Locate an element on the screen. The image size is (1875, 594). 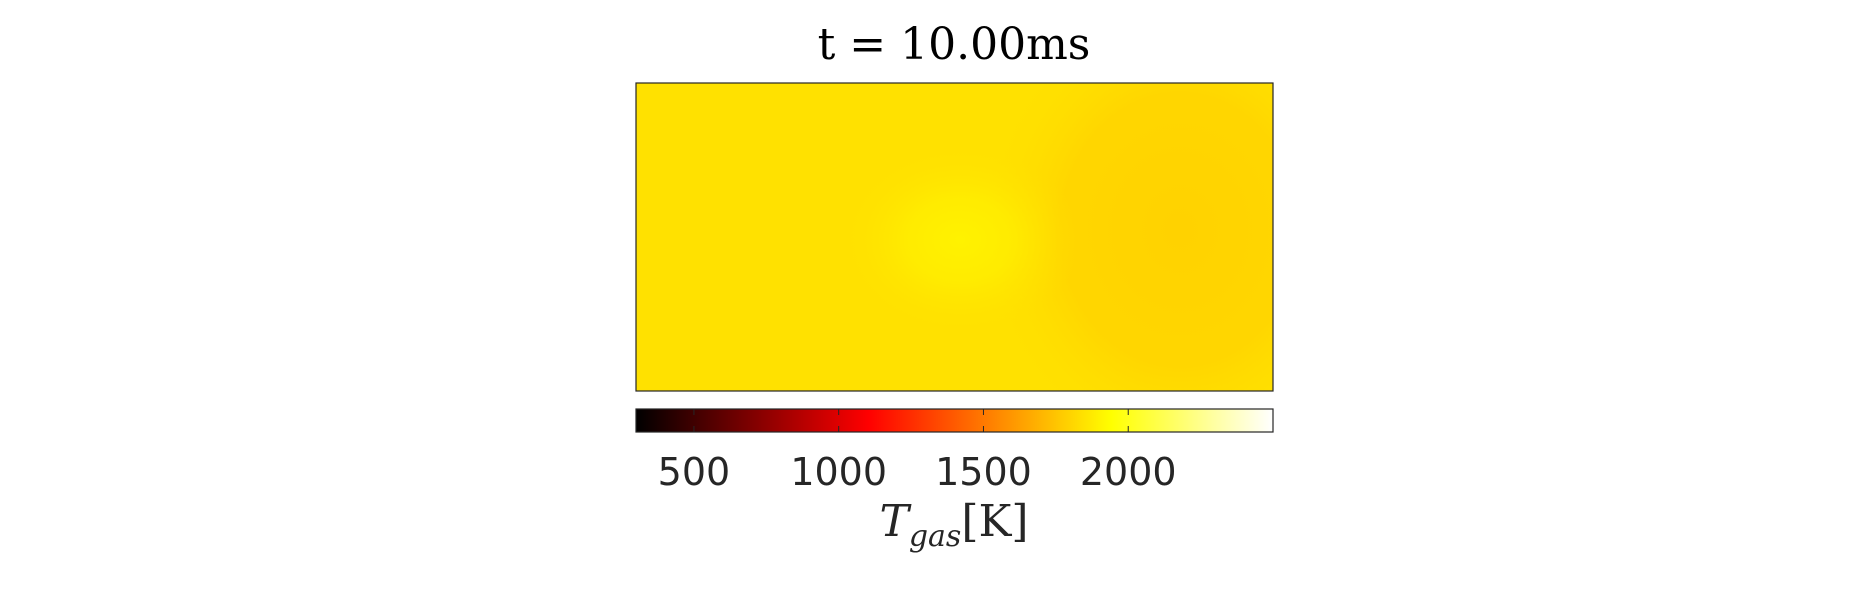
colorbar-gradient is located at coordinates (954, 420).